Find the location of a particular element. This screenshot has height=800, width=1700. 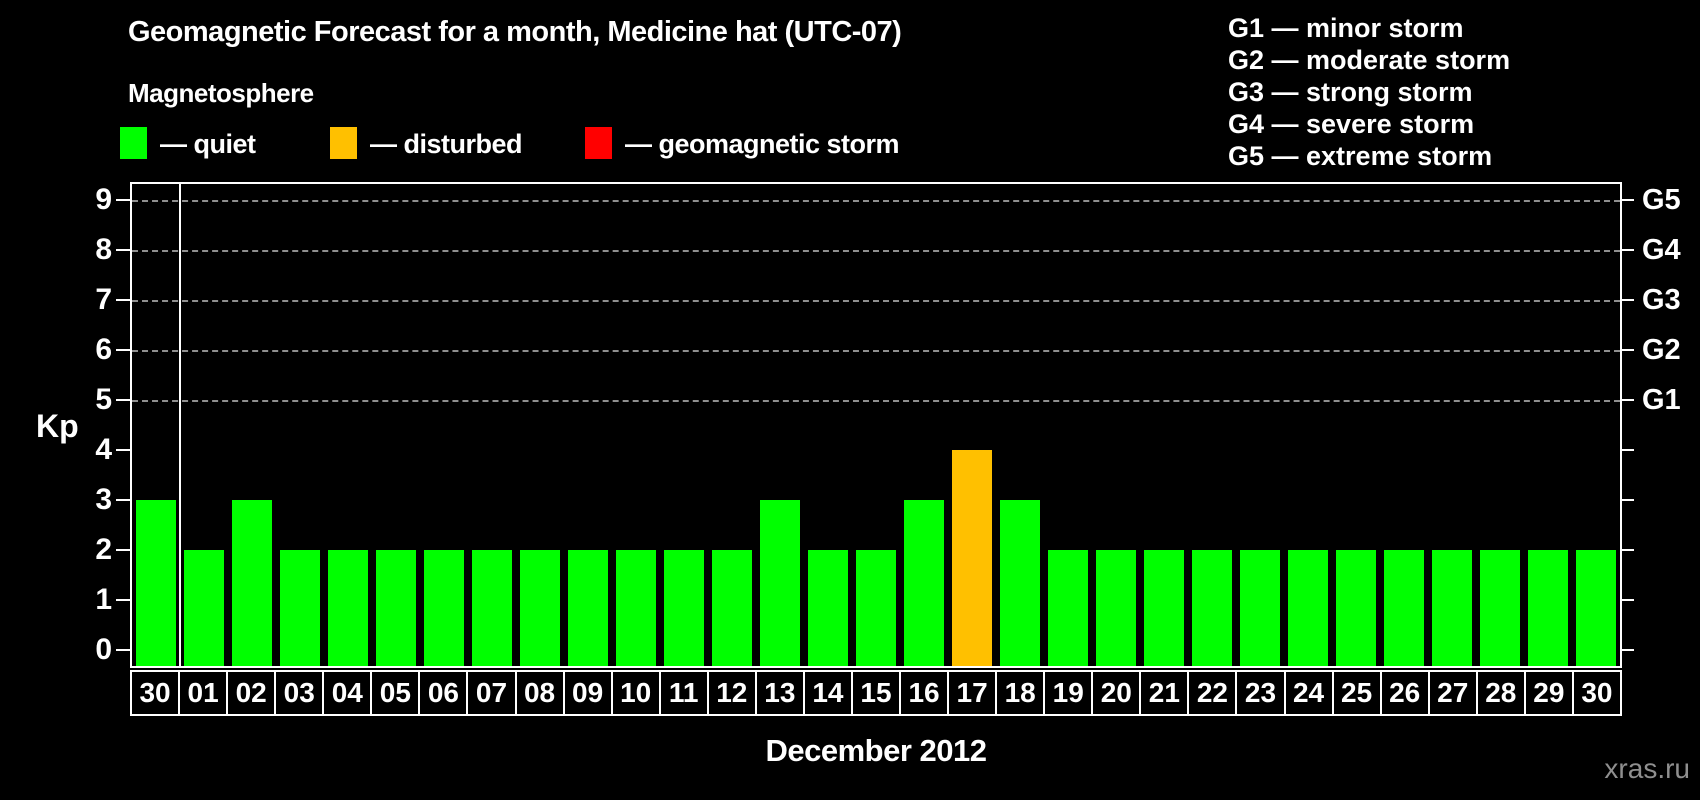

legend-swatch-disturbed is located at coordinates (343, 143).